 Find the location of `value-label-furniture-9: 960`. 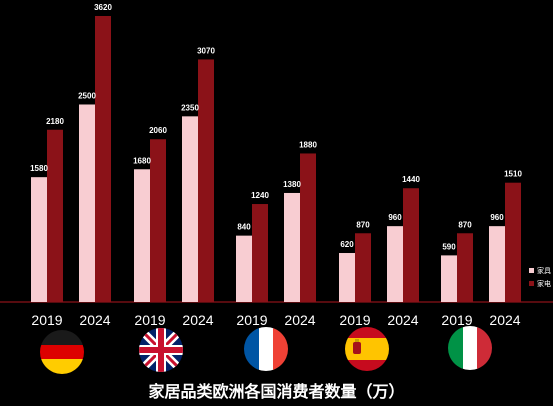

value-label-furniture-9: 960 is located at coordinates (497, 217).